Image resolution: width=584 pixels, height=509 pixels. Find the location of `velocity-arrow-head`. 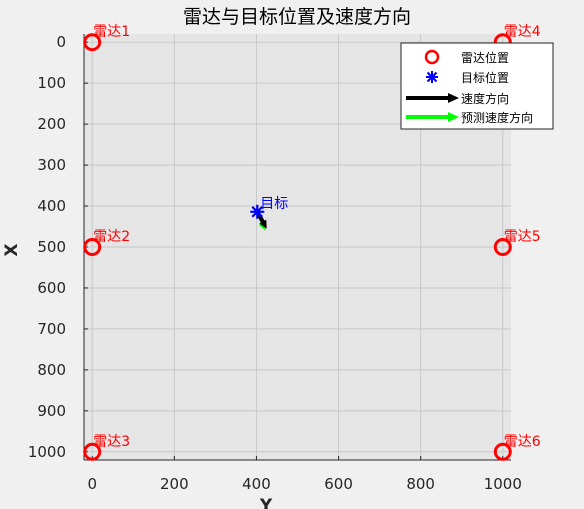

velocity-arrow-head is located at coordinates (263, 224).